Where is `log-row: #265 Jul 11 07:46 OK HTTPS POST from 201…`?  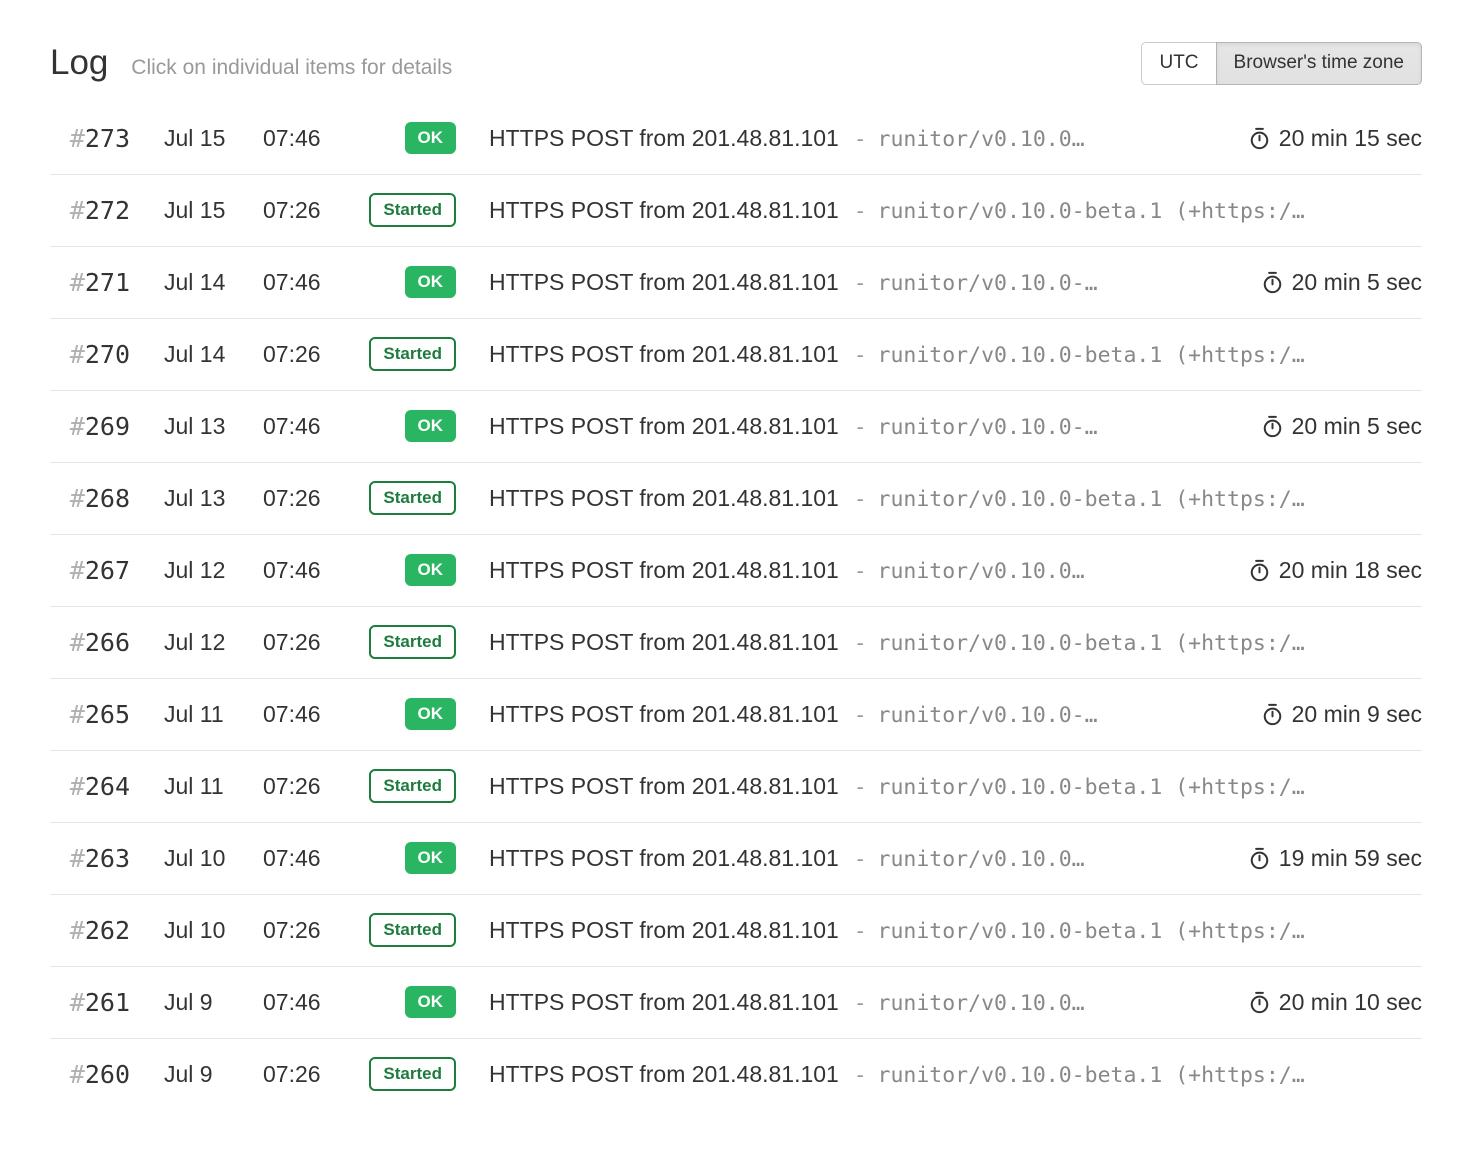
log-row: #265 Jul 11 07:46 OK HTTPS POST from 201… is located at coordinates (736, 713).